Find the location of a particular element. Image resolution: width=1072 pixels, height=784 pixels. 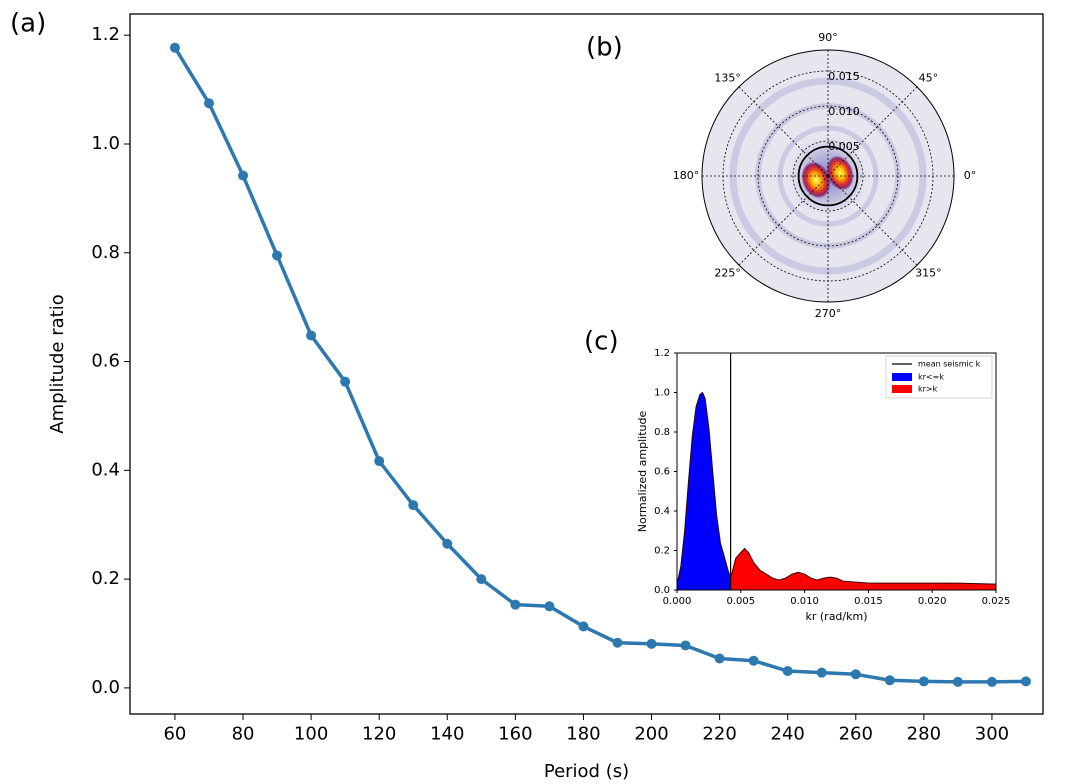

heatmap-ring is located at coordinates (828, 176).